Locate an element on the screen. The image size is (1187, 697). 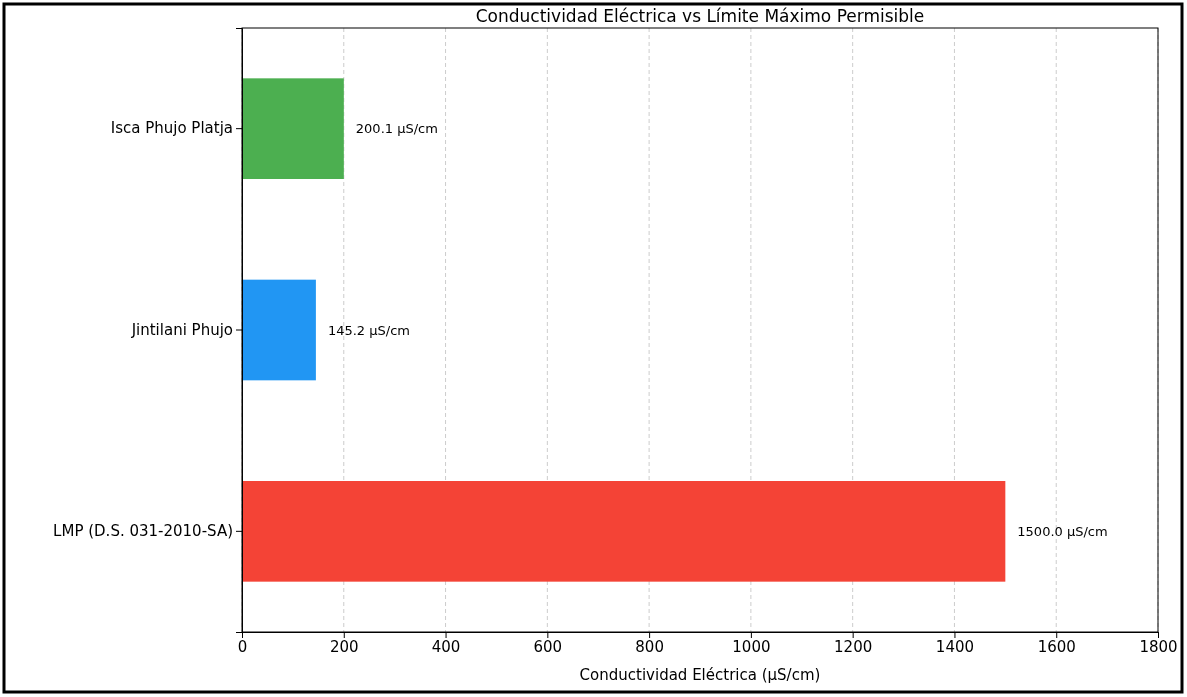
x-axis-title: Conductividad Eléctrica (µS/cm) is located at coordinates (700, 675).